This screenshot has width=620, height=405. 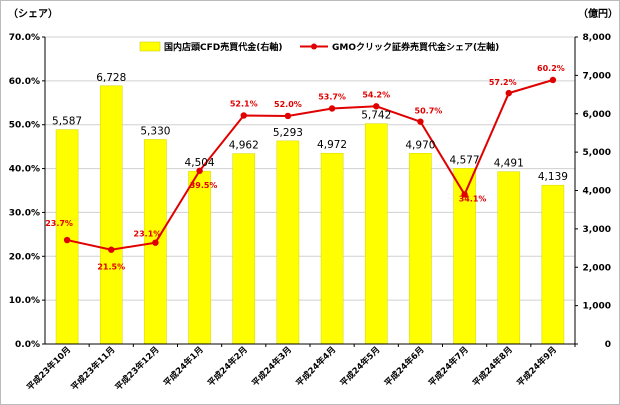 I want to click on line-value-label: 50.7%, so click(x=429, y=111).